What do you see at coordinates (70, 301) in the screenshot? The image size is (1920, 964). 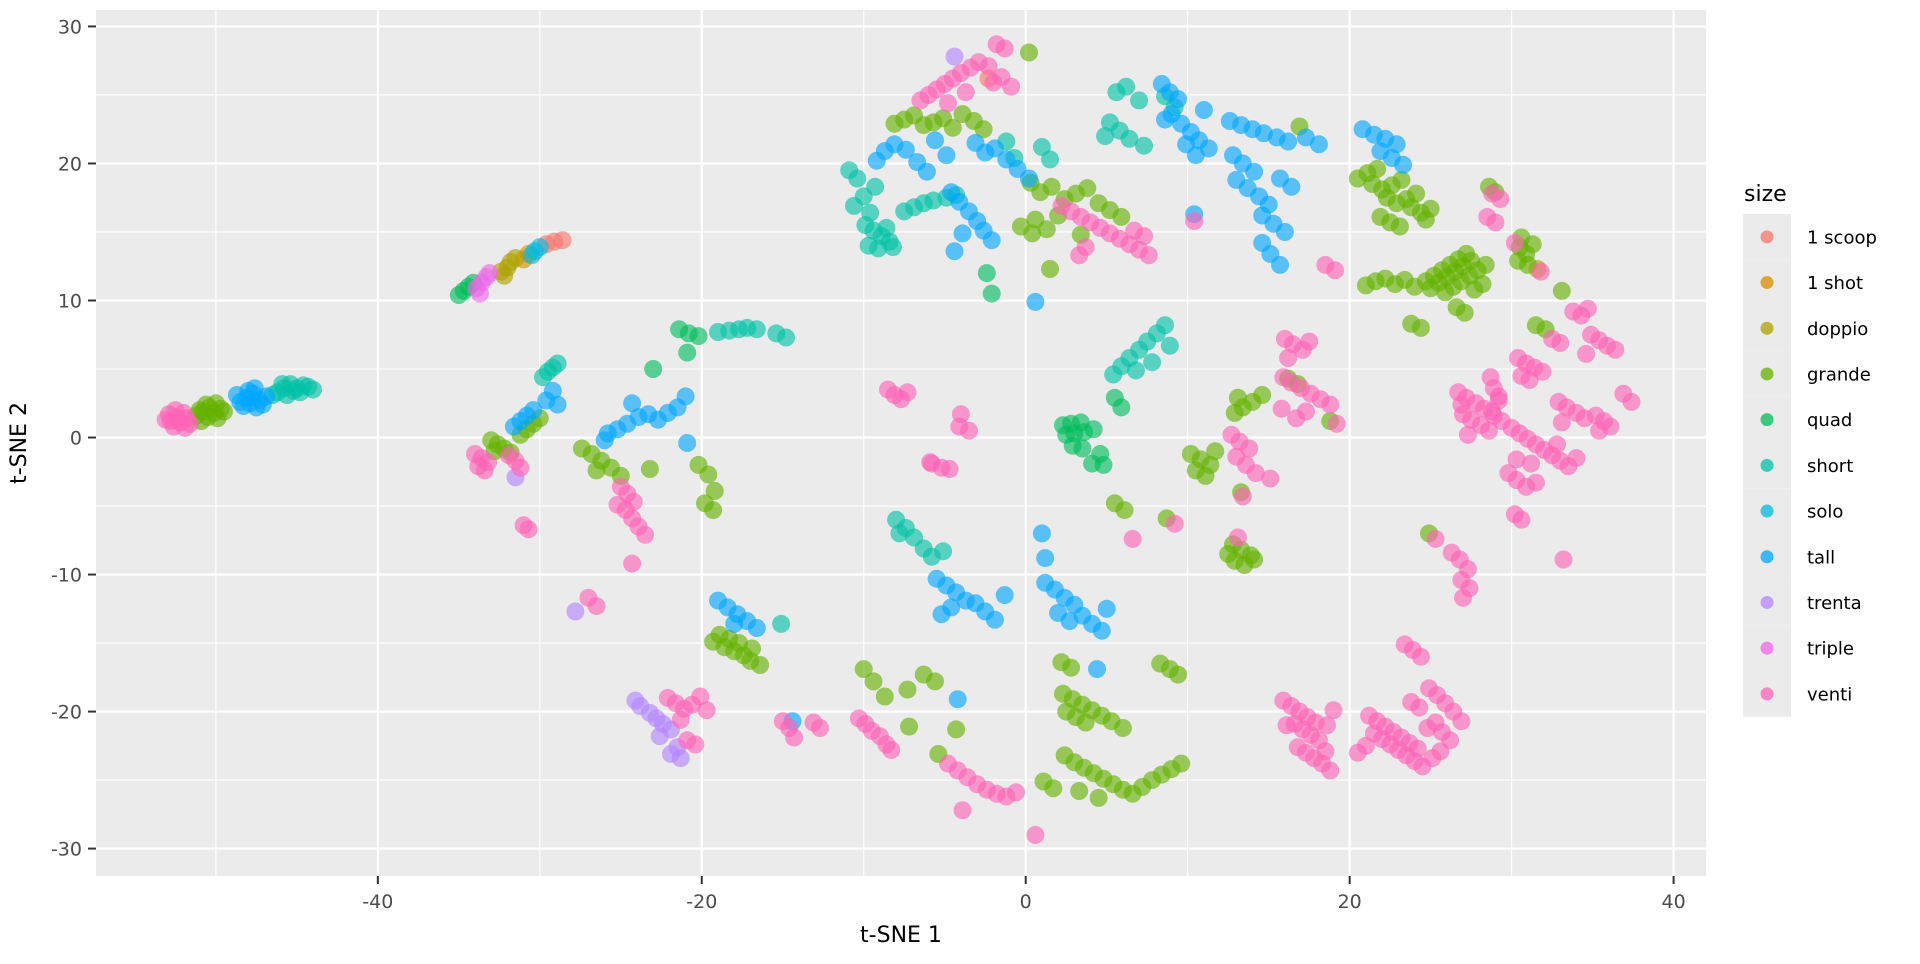 I see `y-tick-label: 10` at bounding box center [70, 301].